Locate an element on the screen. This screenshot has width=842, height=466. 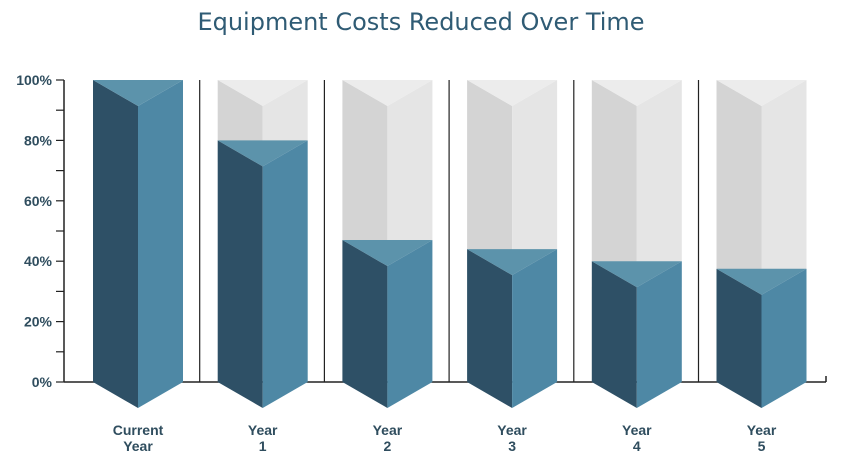
category-label: 4 is located at coordinates (637, 446).